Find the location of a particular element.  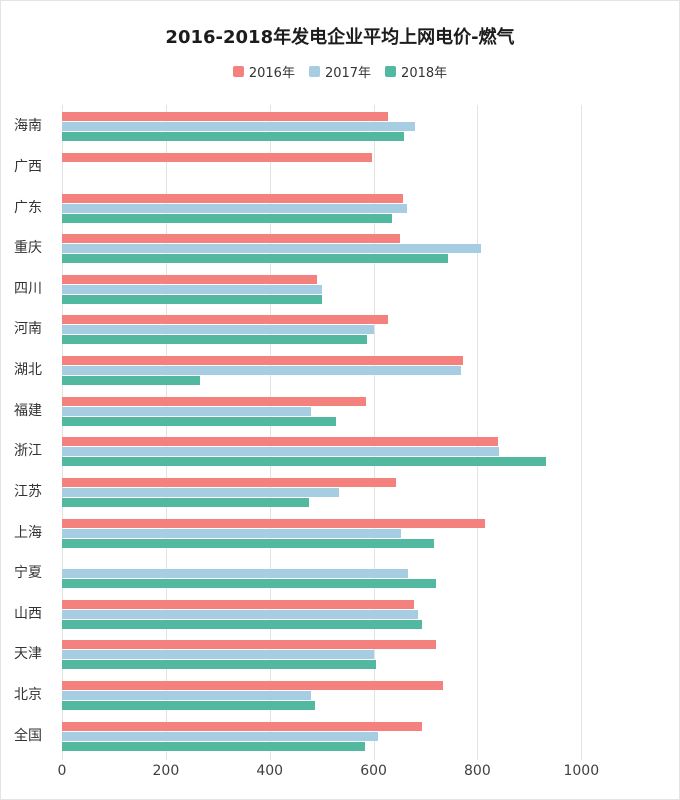

legend-swatch-2018 is located at coordinates (391, 71).